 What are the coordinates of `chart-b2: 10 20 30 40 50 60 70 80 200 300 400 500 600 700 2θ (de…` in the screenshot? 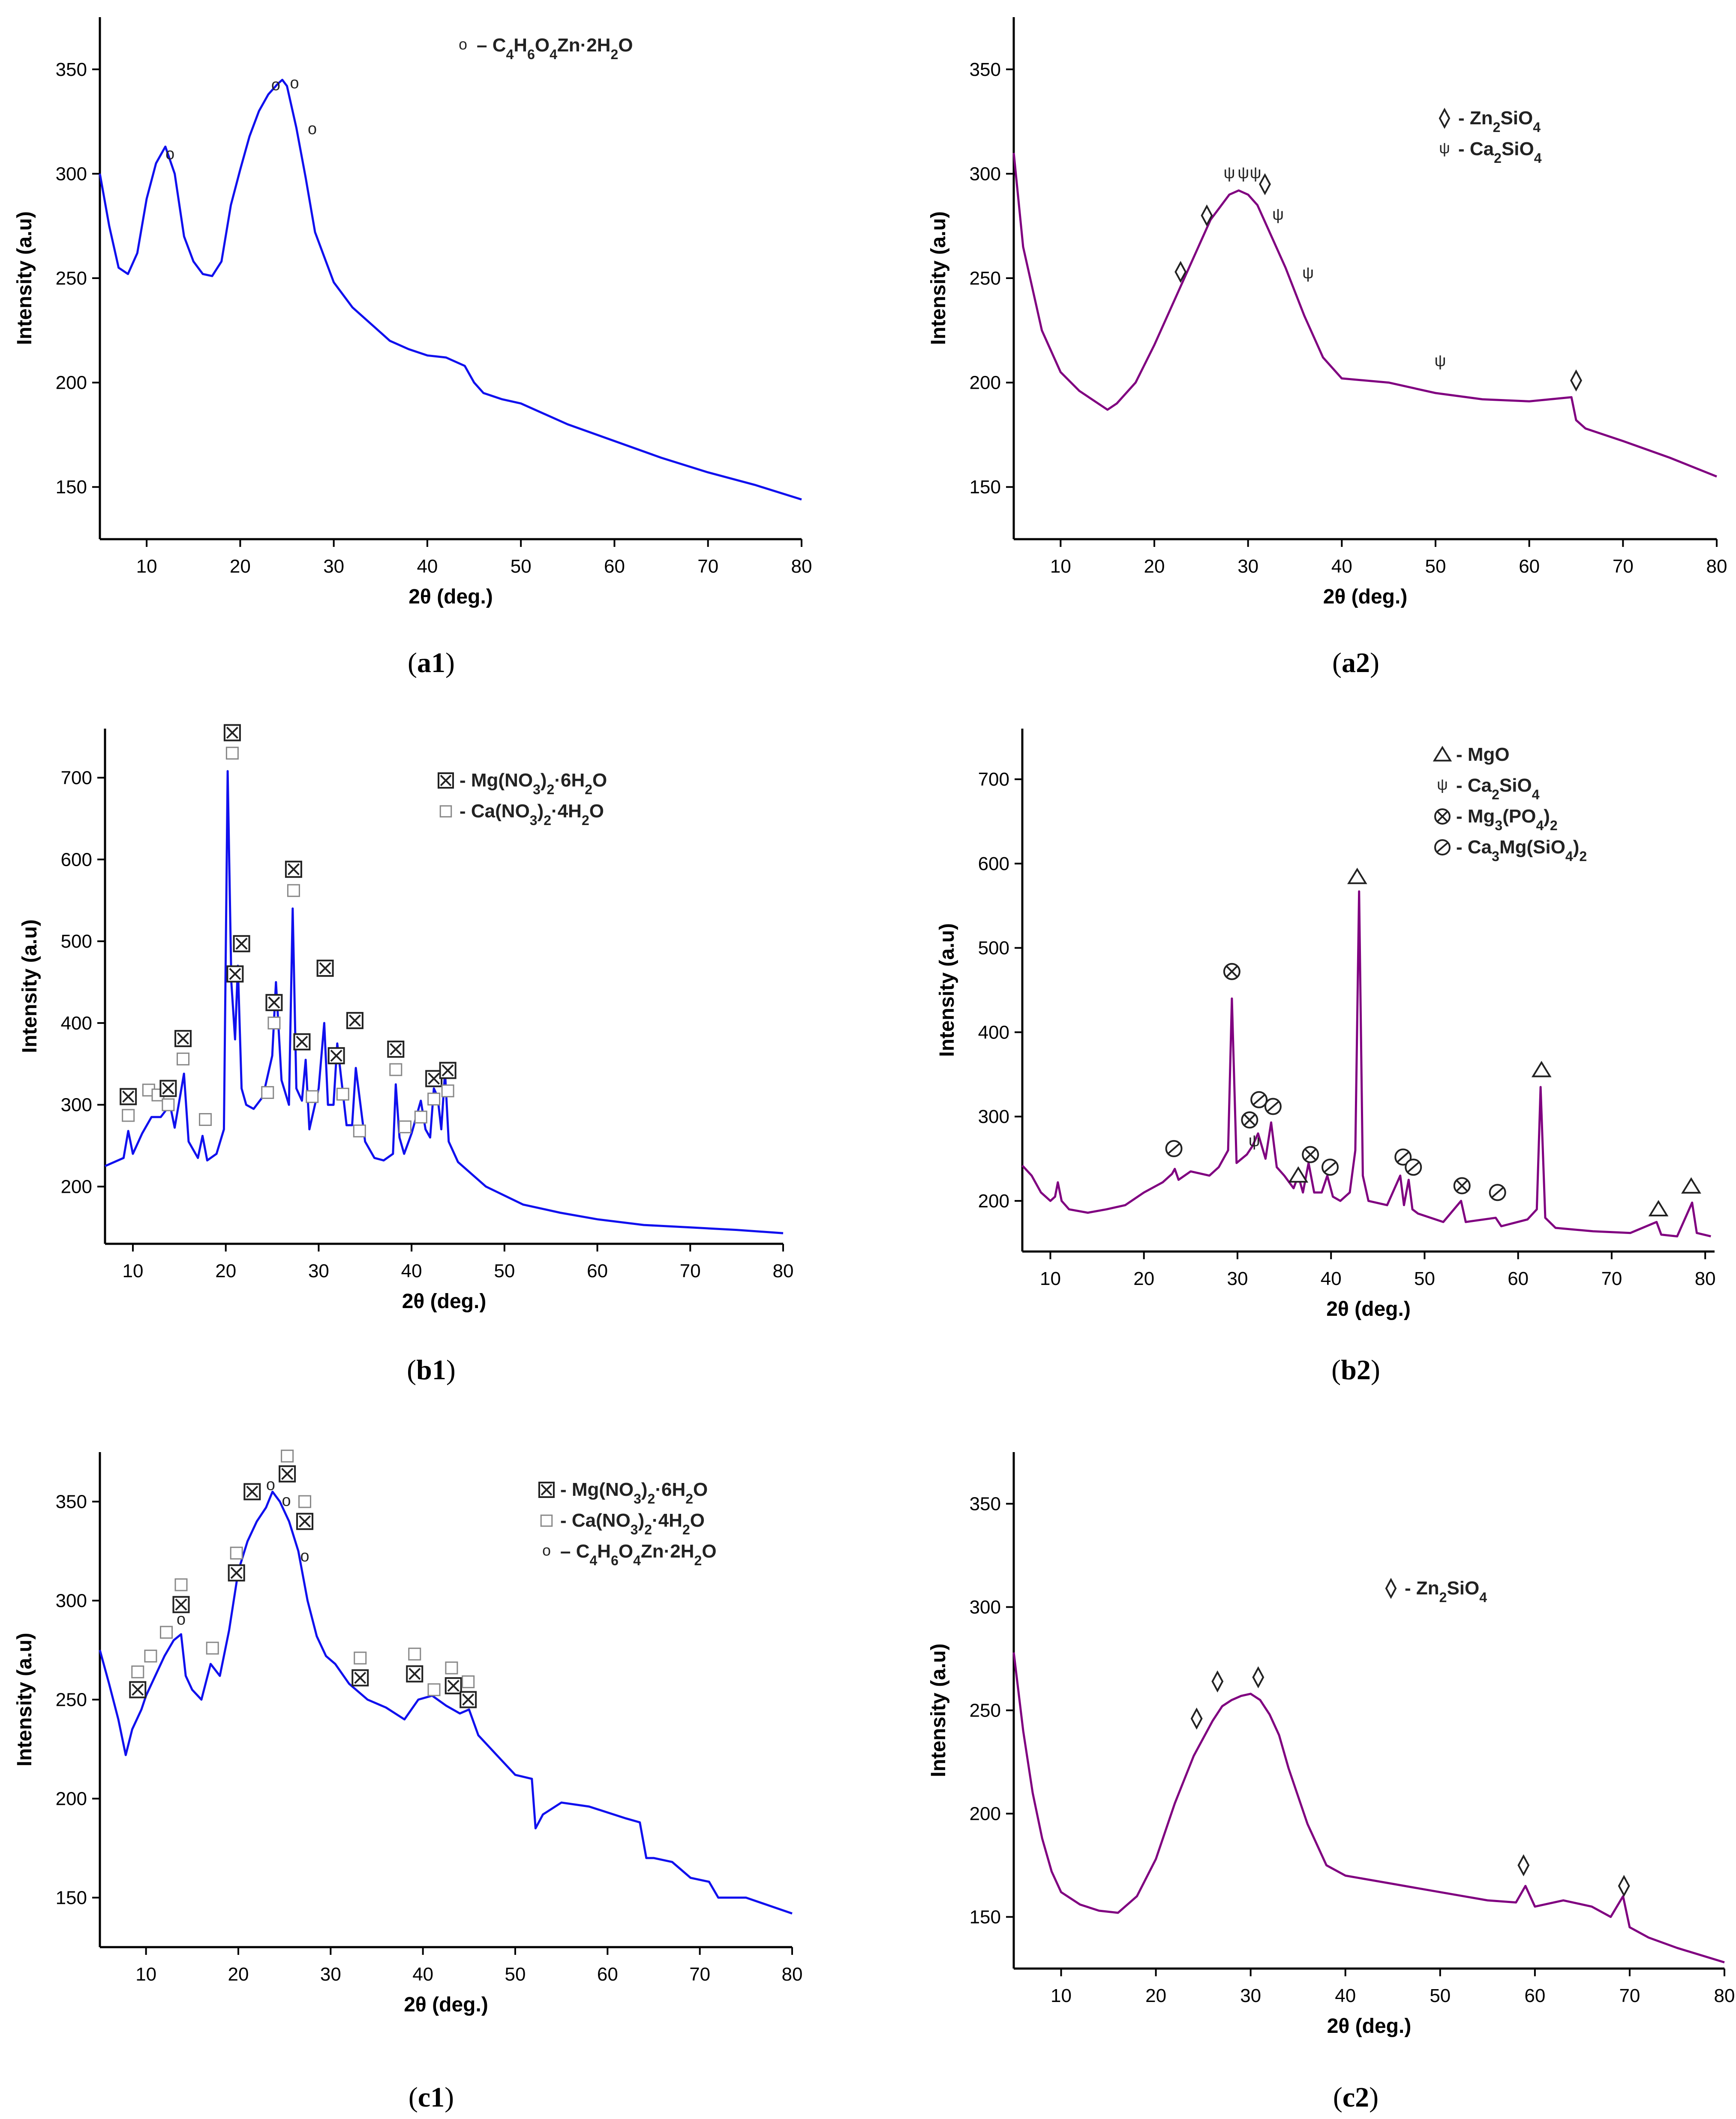 It's located at (1326, 1057).